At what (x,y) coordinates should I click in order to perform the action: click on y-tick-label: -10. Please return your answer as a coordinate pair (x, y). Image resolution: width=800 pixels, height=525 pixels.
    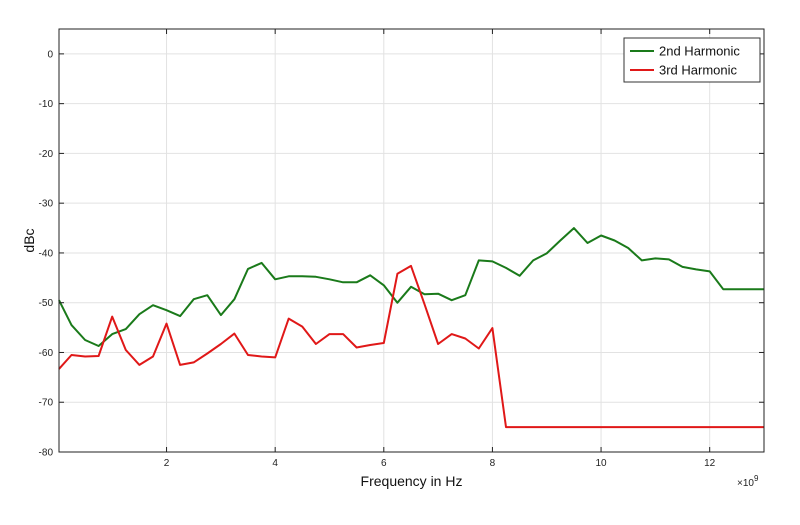
    Looking at the image, I should click on (46, 104).